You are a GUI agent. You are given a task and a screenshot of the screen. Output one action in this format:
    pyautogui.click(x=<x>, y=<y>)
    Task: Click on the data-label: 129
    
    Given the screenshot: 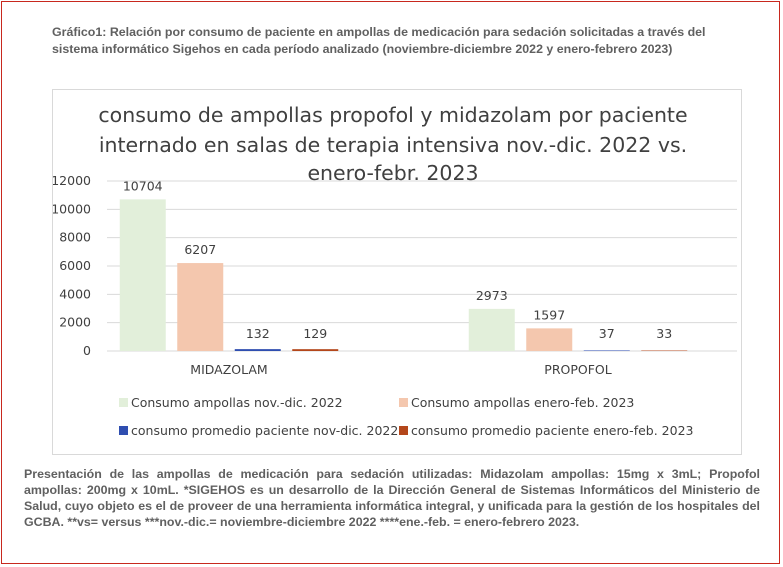 What is the action you would take?
    pyautogui.click(x=315, y=333)
    